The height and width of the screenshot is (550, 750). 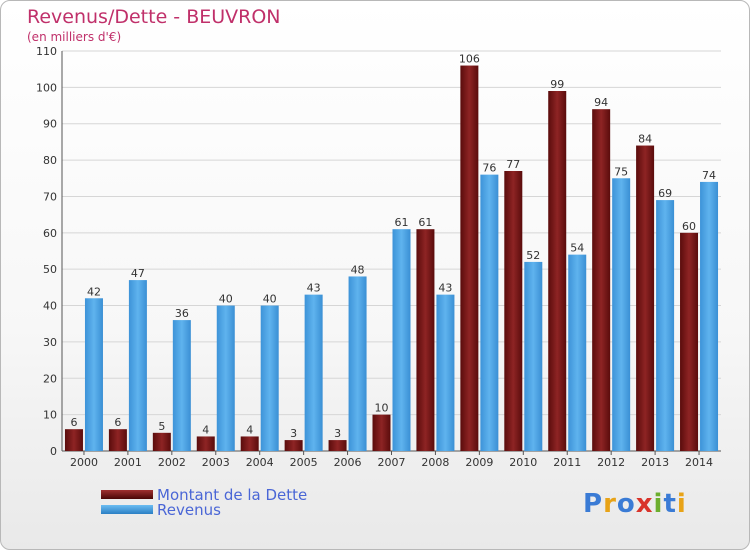 I want to click on data-label-revenus: 61, so click(x=402, y=222).